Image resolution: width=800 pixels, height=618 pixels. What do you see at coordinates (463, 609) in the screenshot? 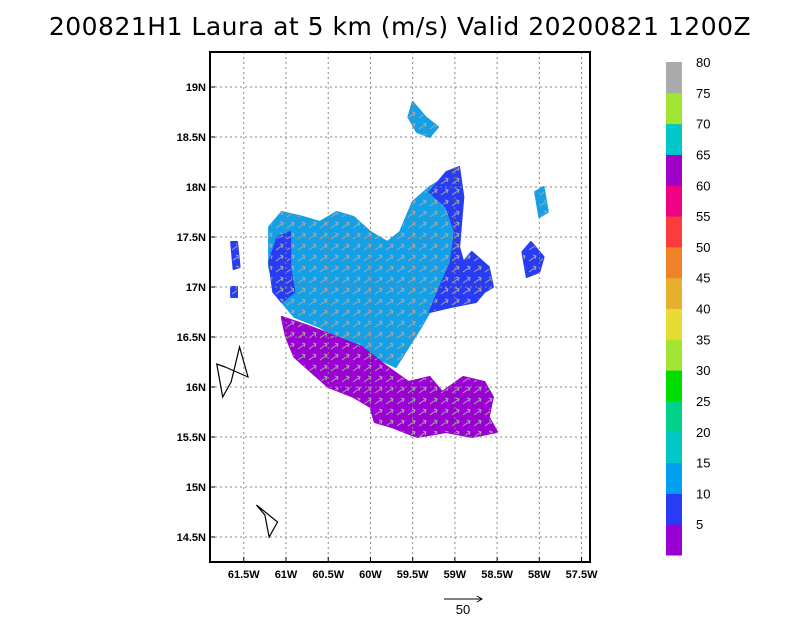
I see `reference-vector-label: 50` at bounding box center [463, 609].